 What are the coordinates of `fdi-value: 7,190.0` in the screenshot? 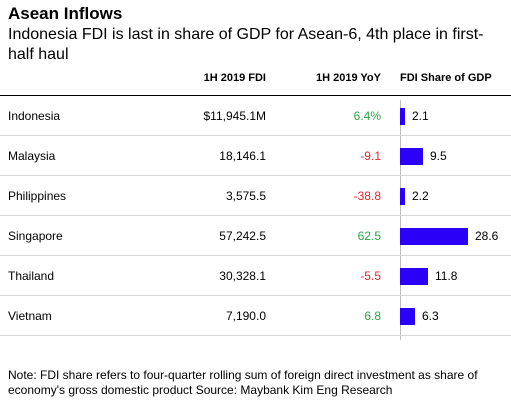 It's located at (245, 316).